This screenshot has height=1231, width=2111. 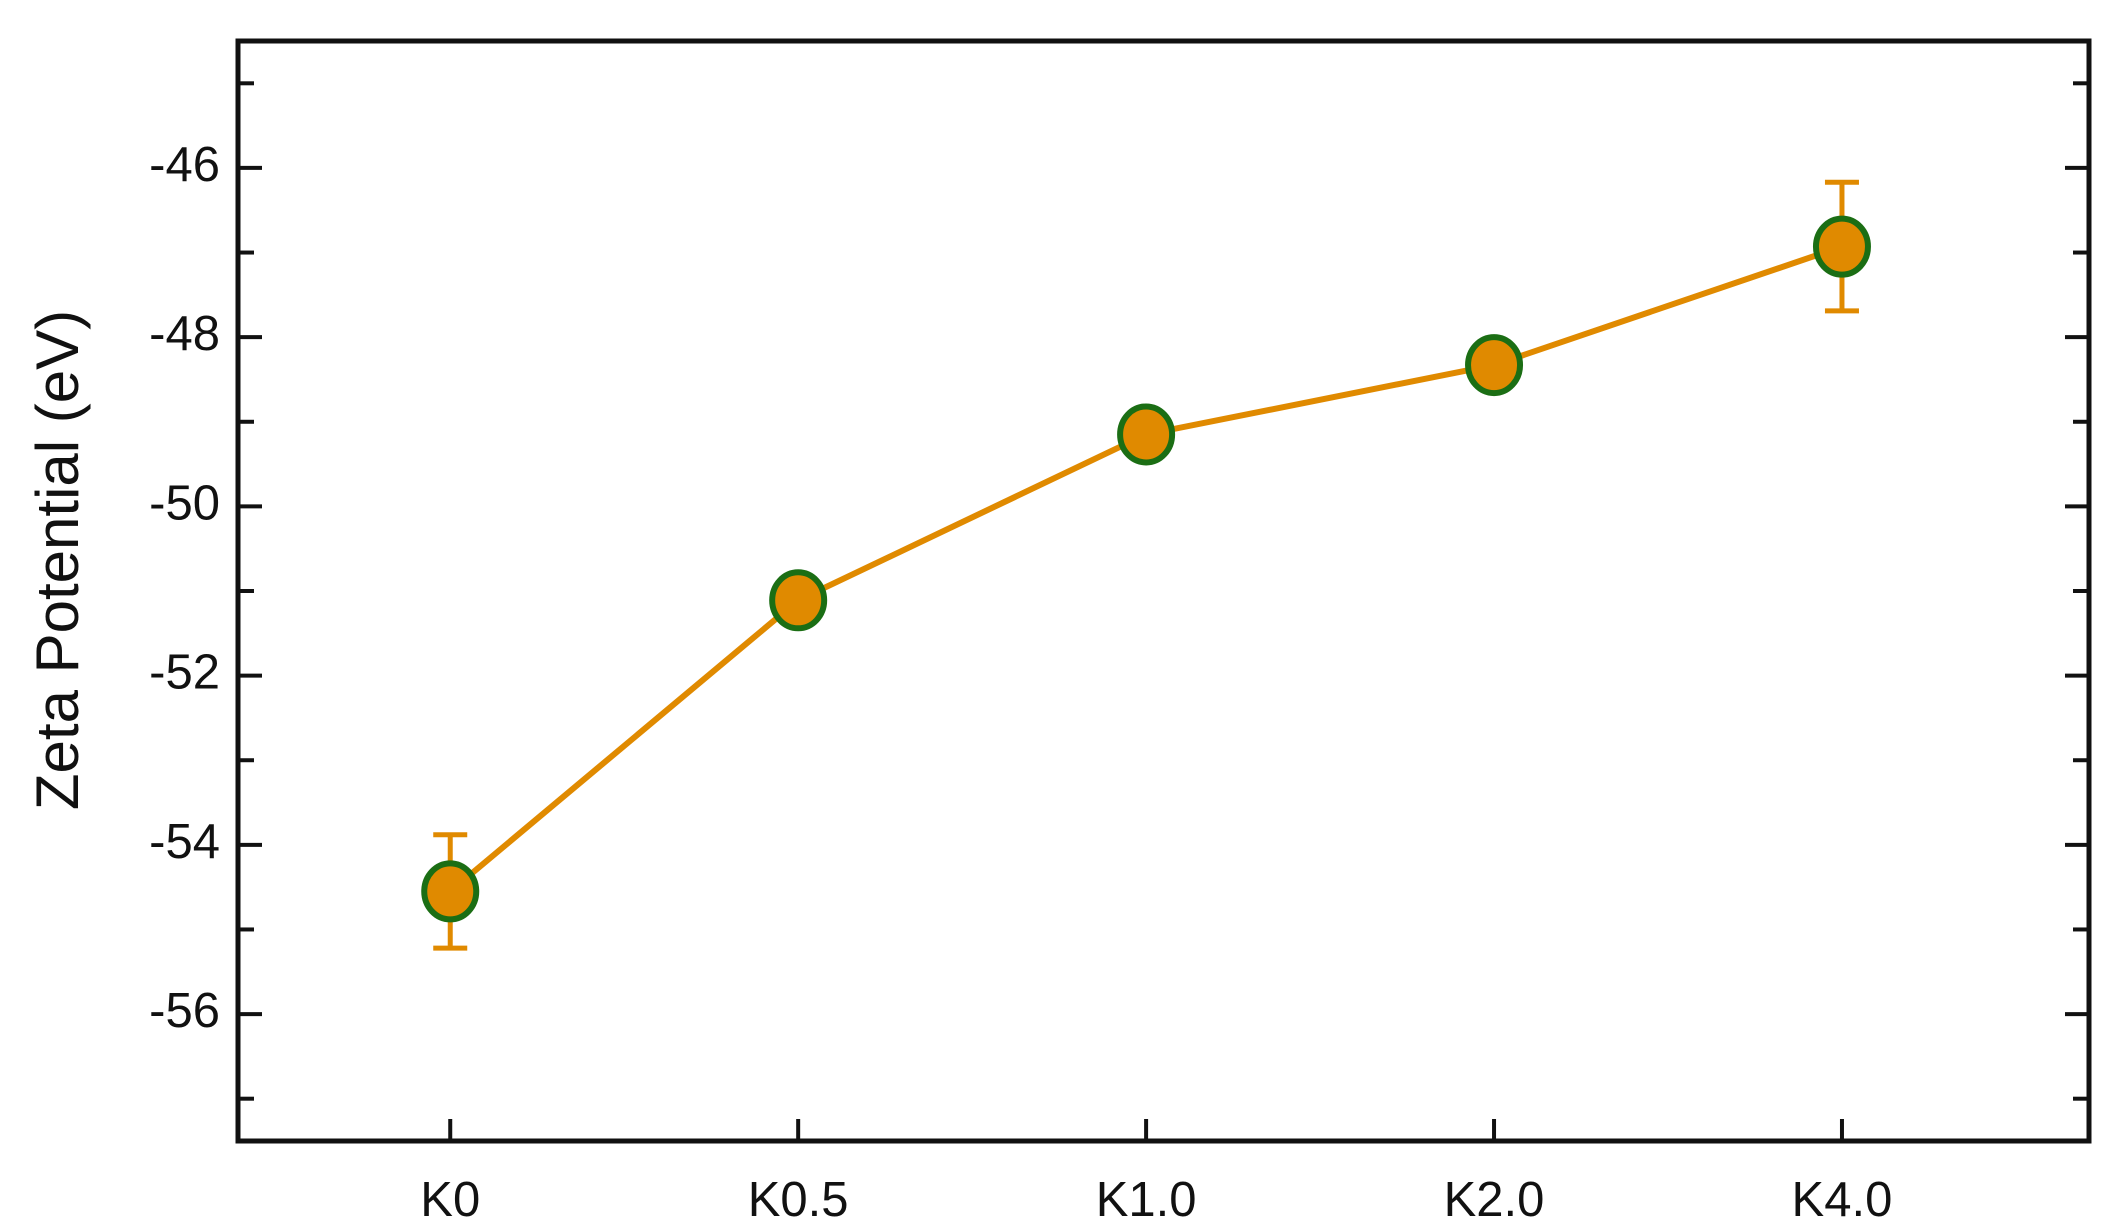 I want to click on y-tick-label: -56, so click(x=184, y=1011).